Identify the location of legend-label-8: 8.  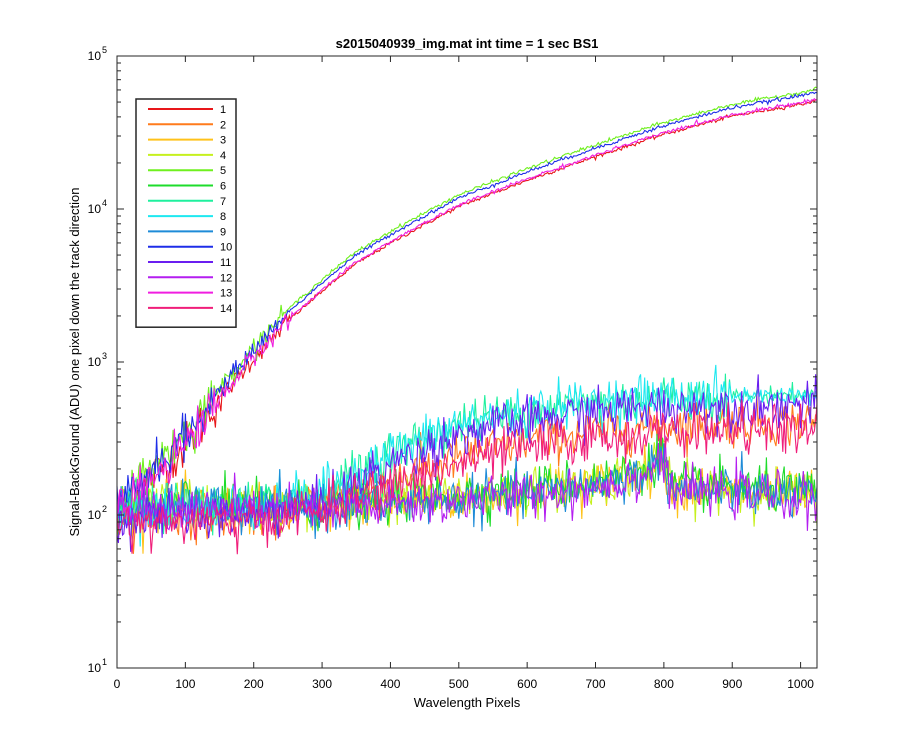
(223, 217).